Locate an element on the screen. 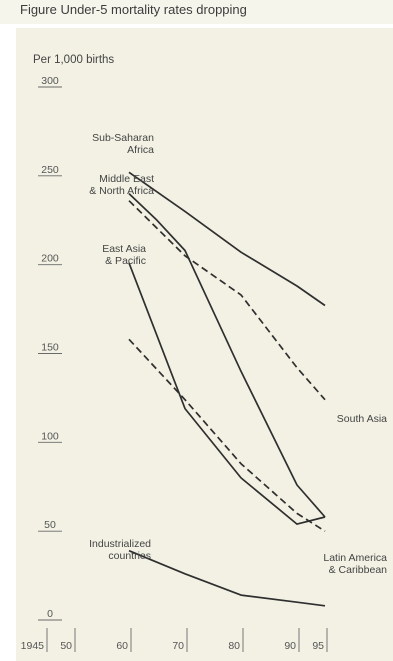 The width and height of the screenshot is (393, 661). series-line-latin-america-and-caribbean is located at coordinates (227, 435).